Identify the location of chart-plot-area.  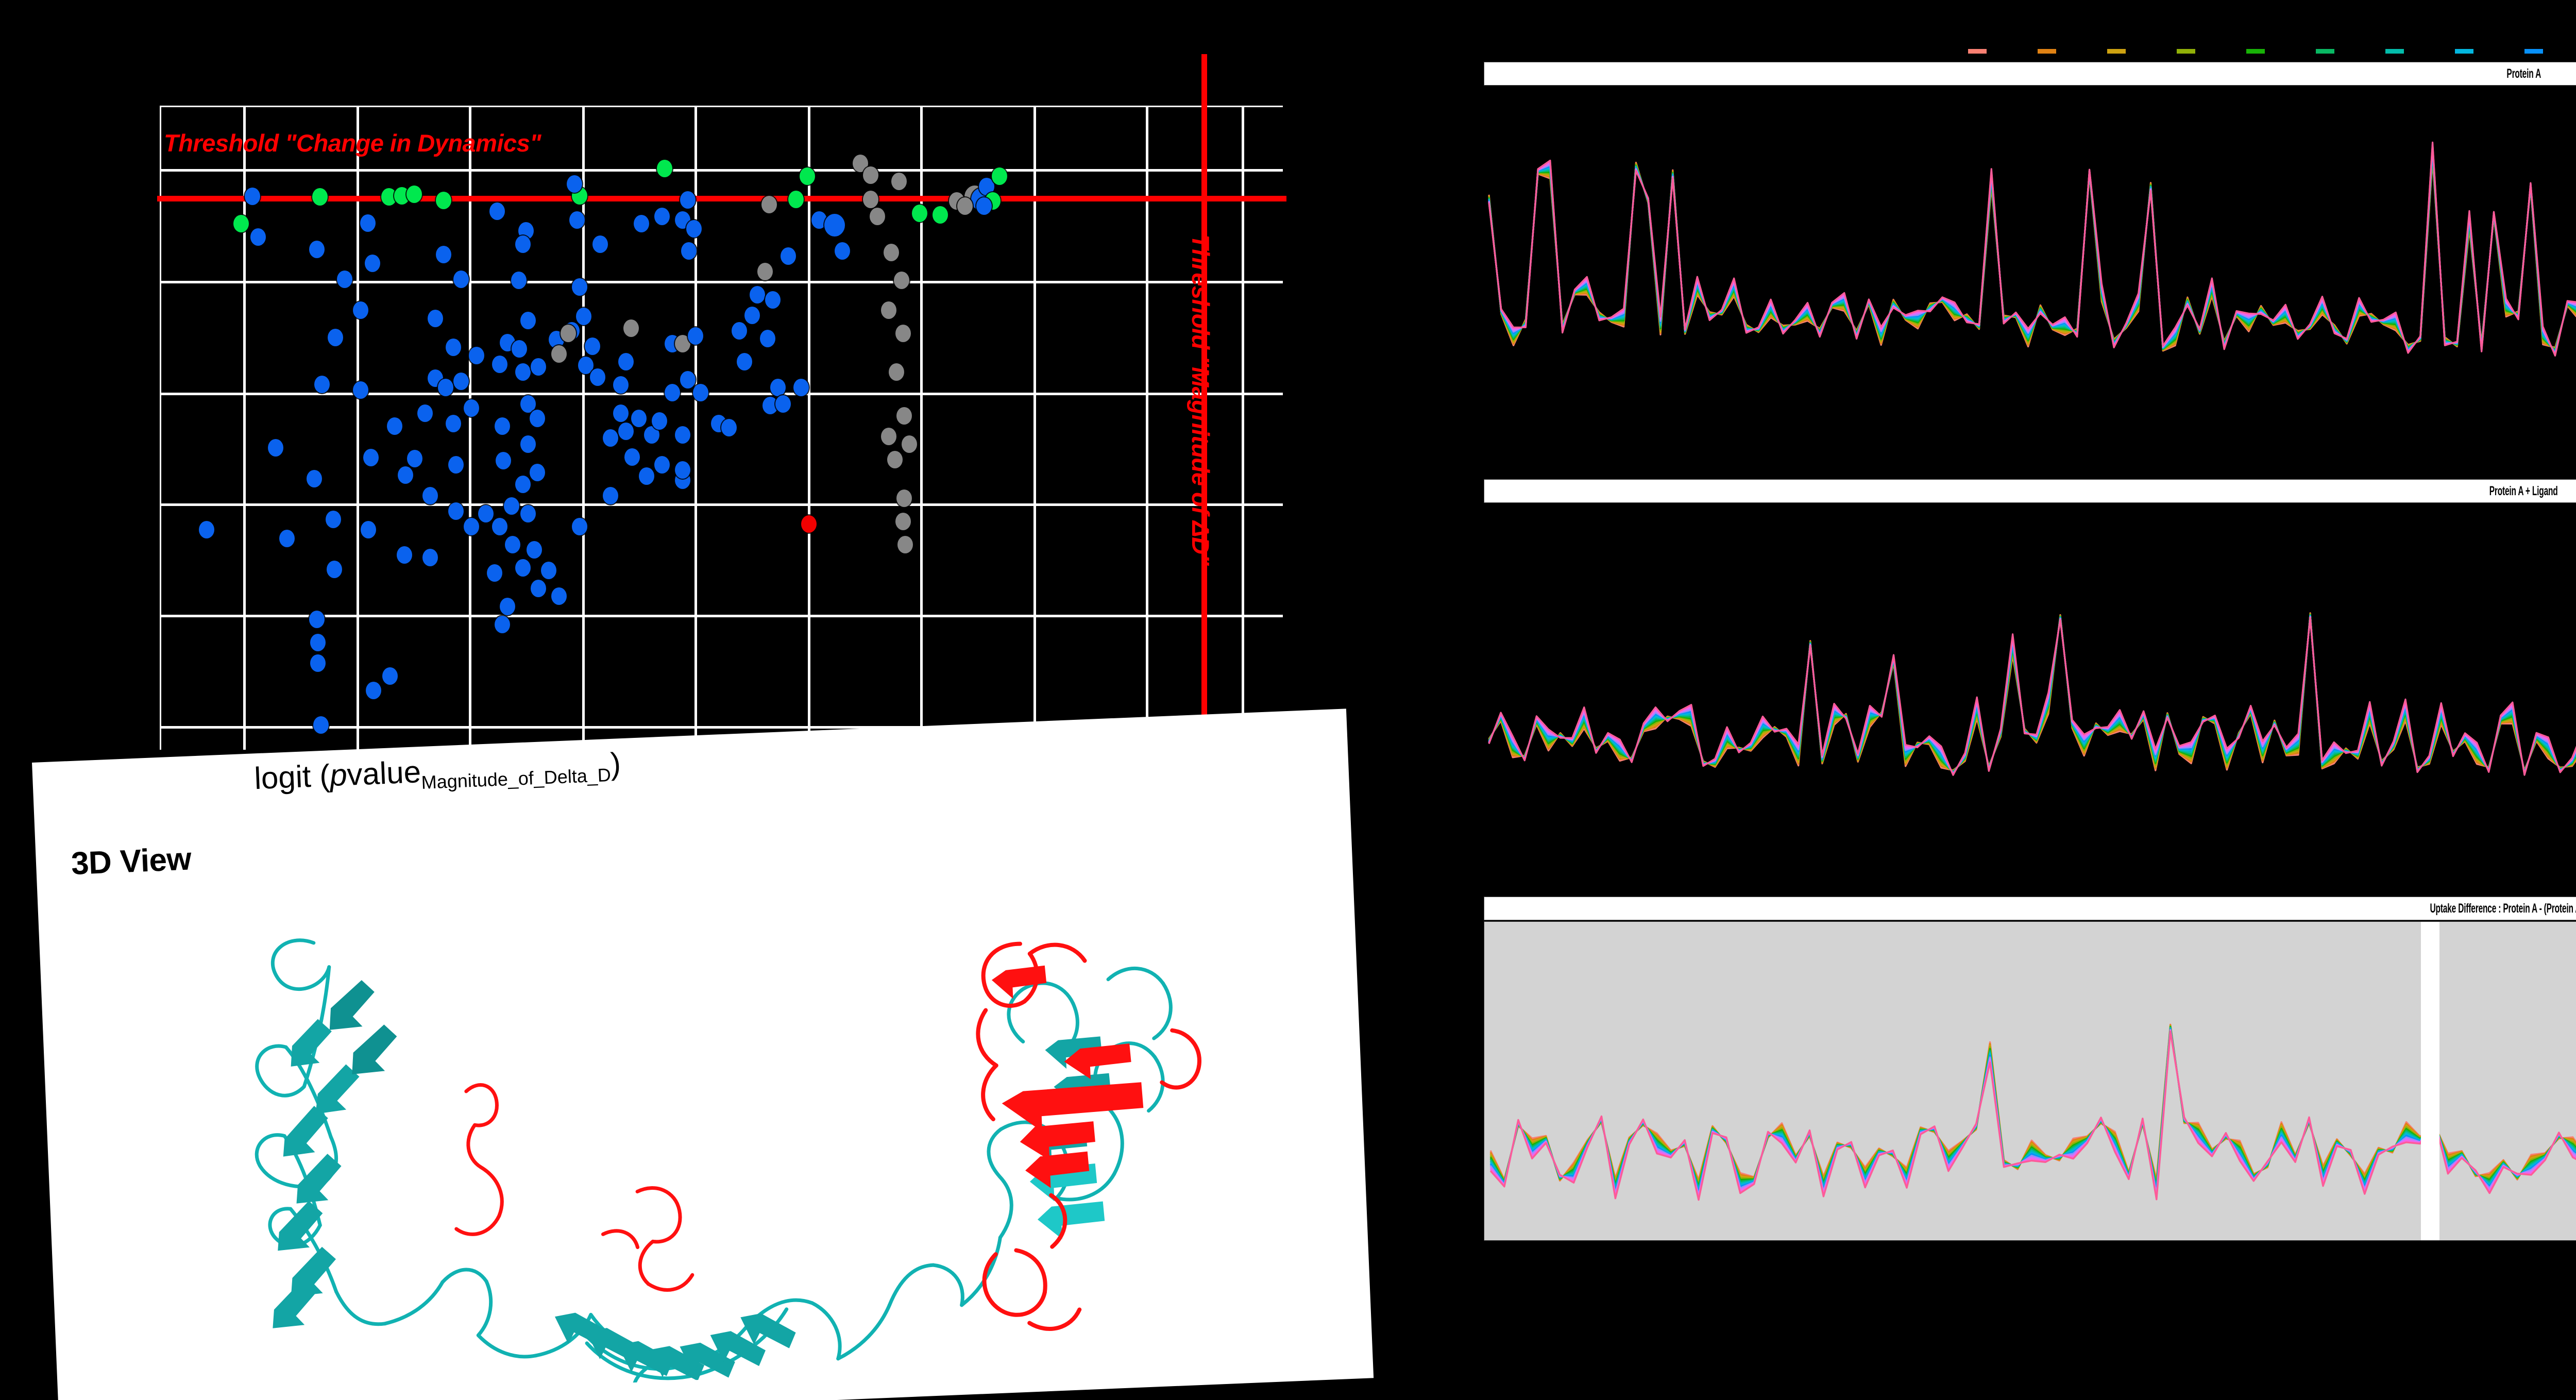
(2030, 246).